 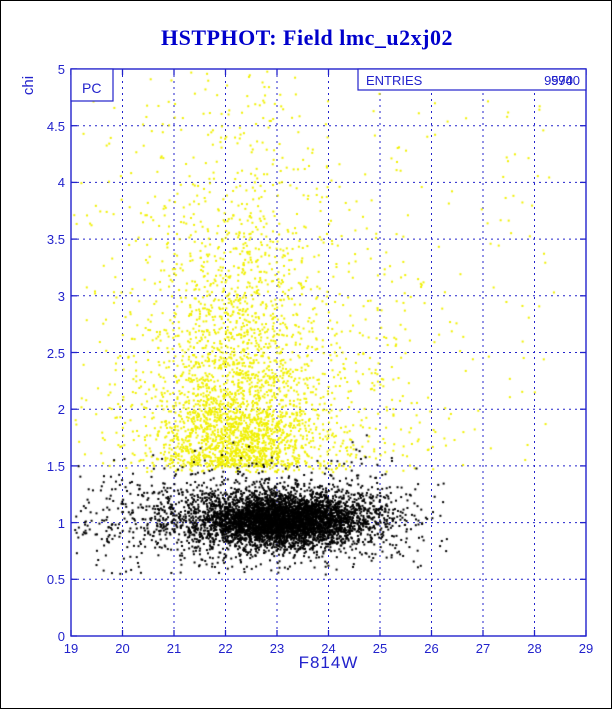 I want to click on x-tick-label: 20, so click(x=122, y=648).